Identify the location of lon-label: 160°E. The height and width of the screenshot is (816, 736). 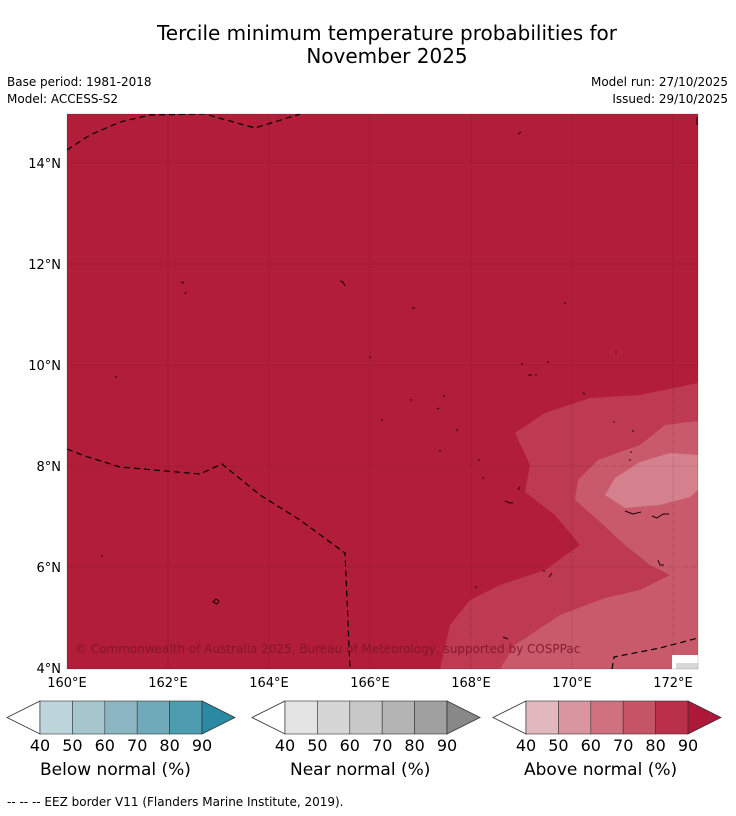
(67, 683).